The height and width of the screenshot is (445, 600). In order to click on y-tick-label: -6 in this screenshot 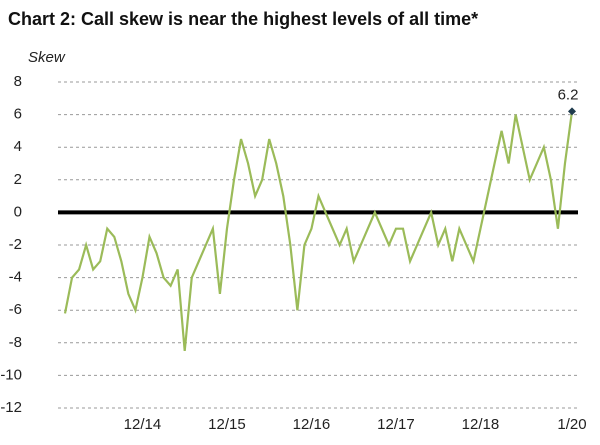, I will do `click(15, 309)`.